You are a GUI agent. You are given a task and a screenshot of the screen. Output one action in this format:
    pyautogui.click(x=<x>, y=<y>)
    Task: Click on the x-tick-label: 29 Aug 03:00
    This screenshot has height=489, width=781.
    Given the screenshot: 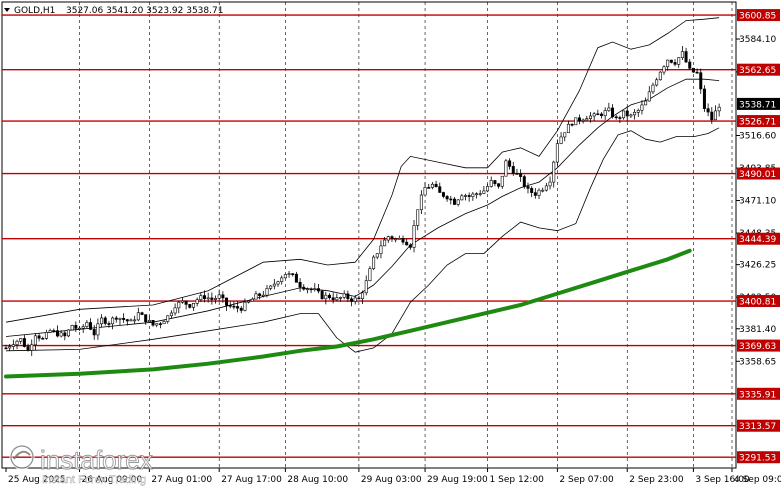 What is the action you would take?
    pyautogui.click(x=391, y=480)
    